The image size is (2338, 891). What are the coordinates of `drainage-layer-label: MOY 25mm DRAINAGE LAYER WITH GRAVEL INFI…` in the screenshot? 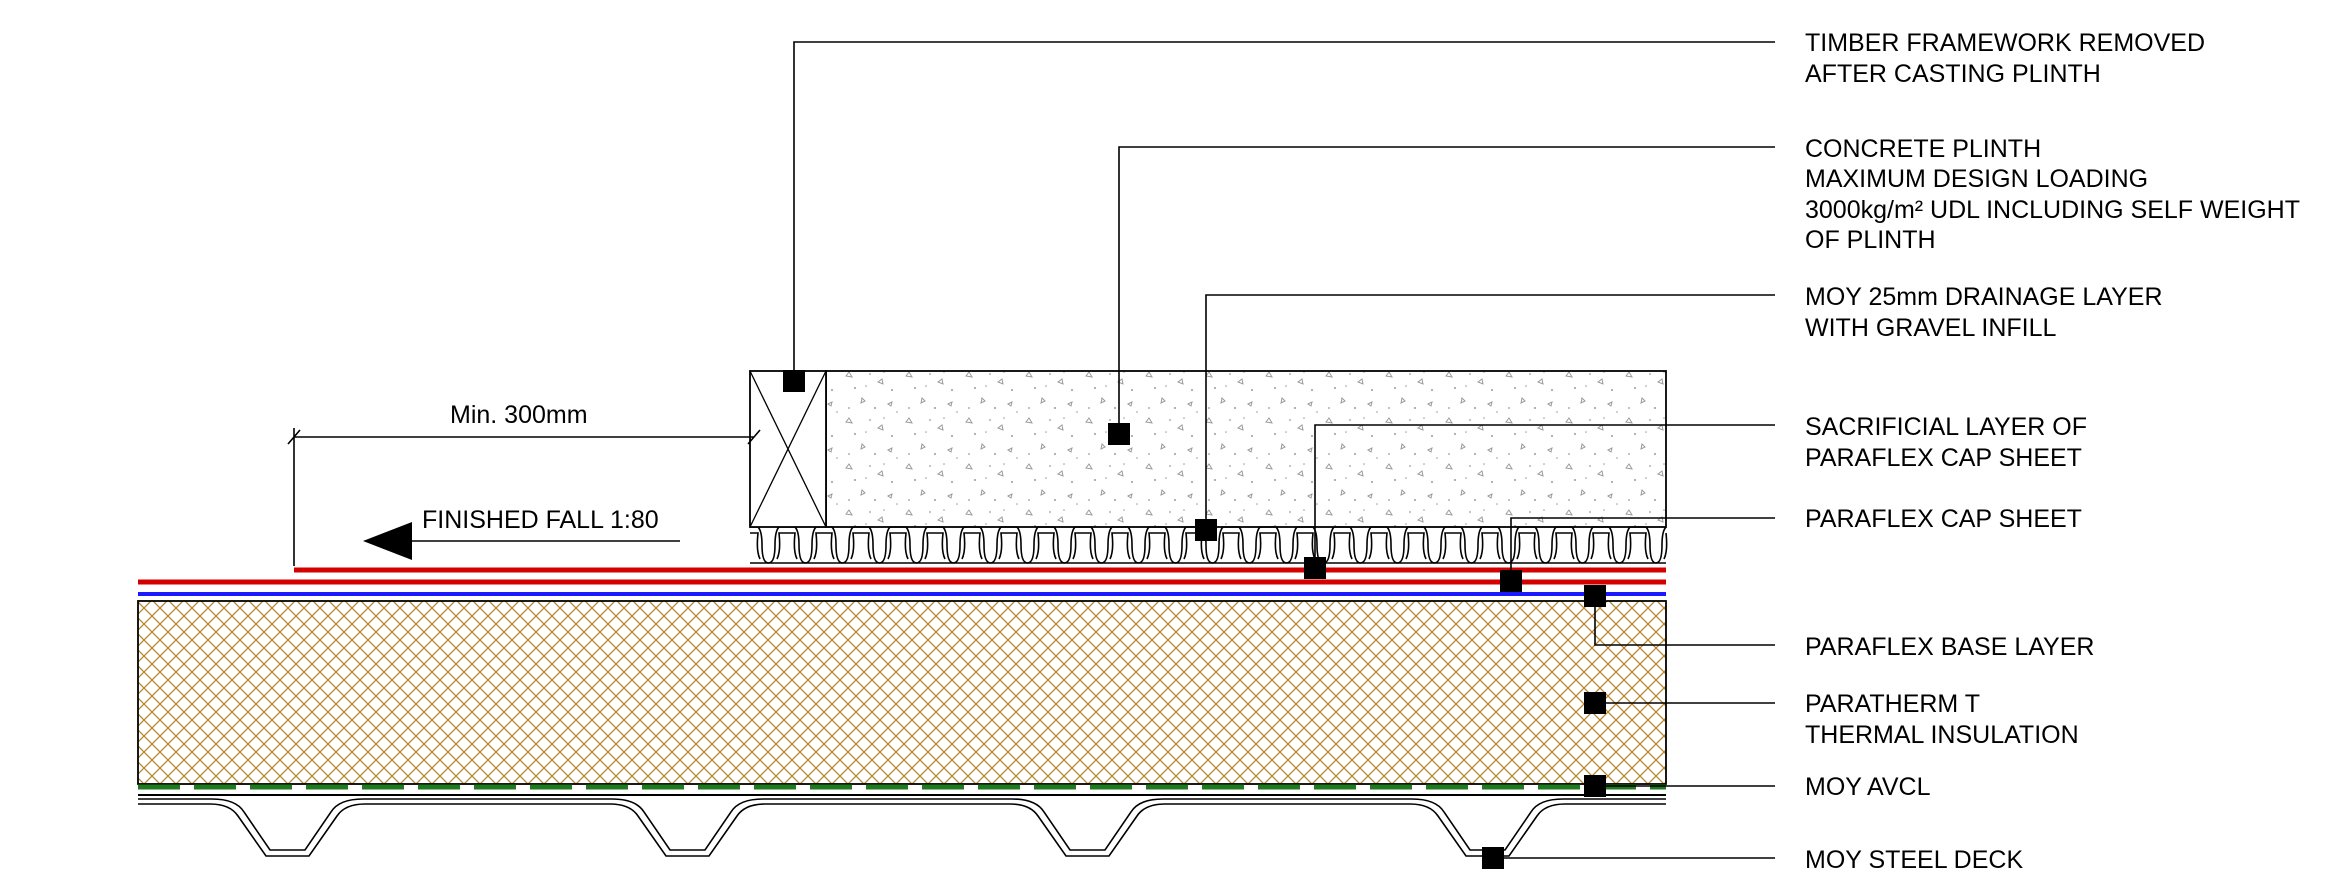 It's located at (1987, 312).